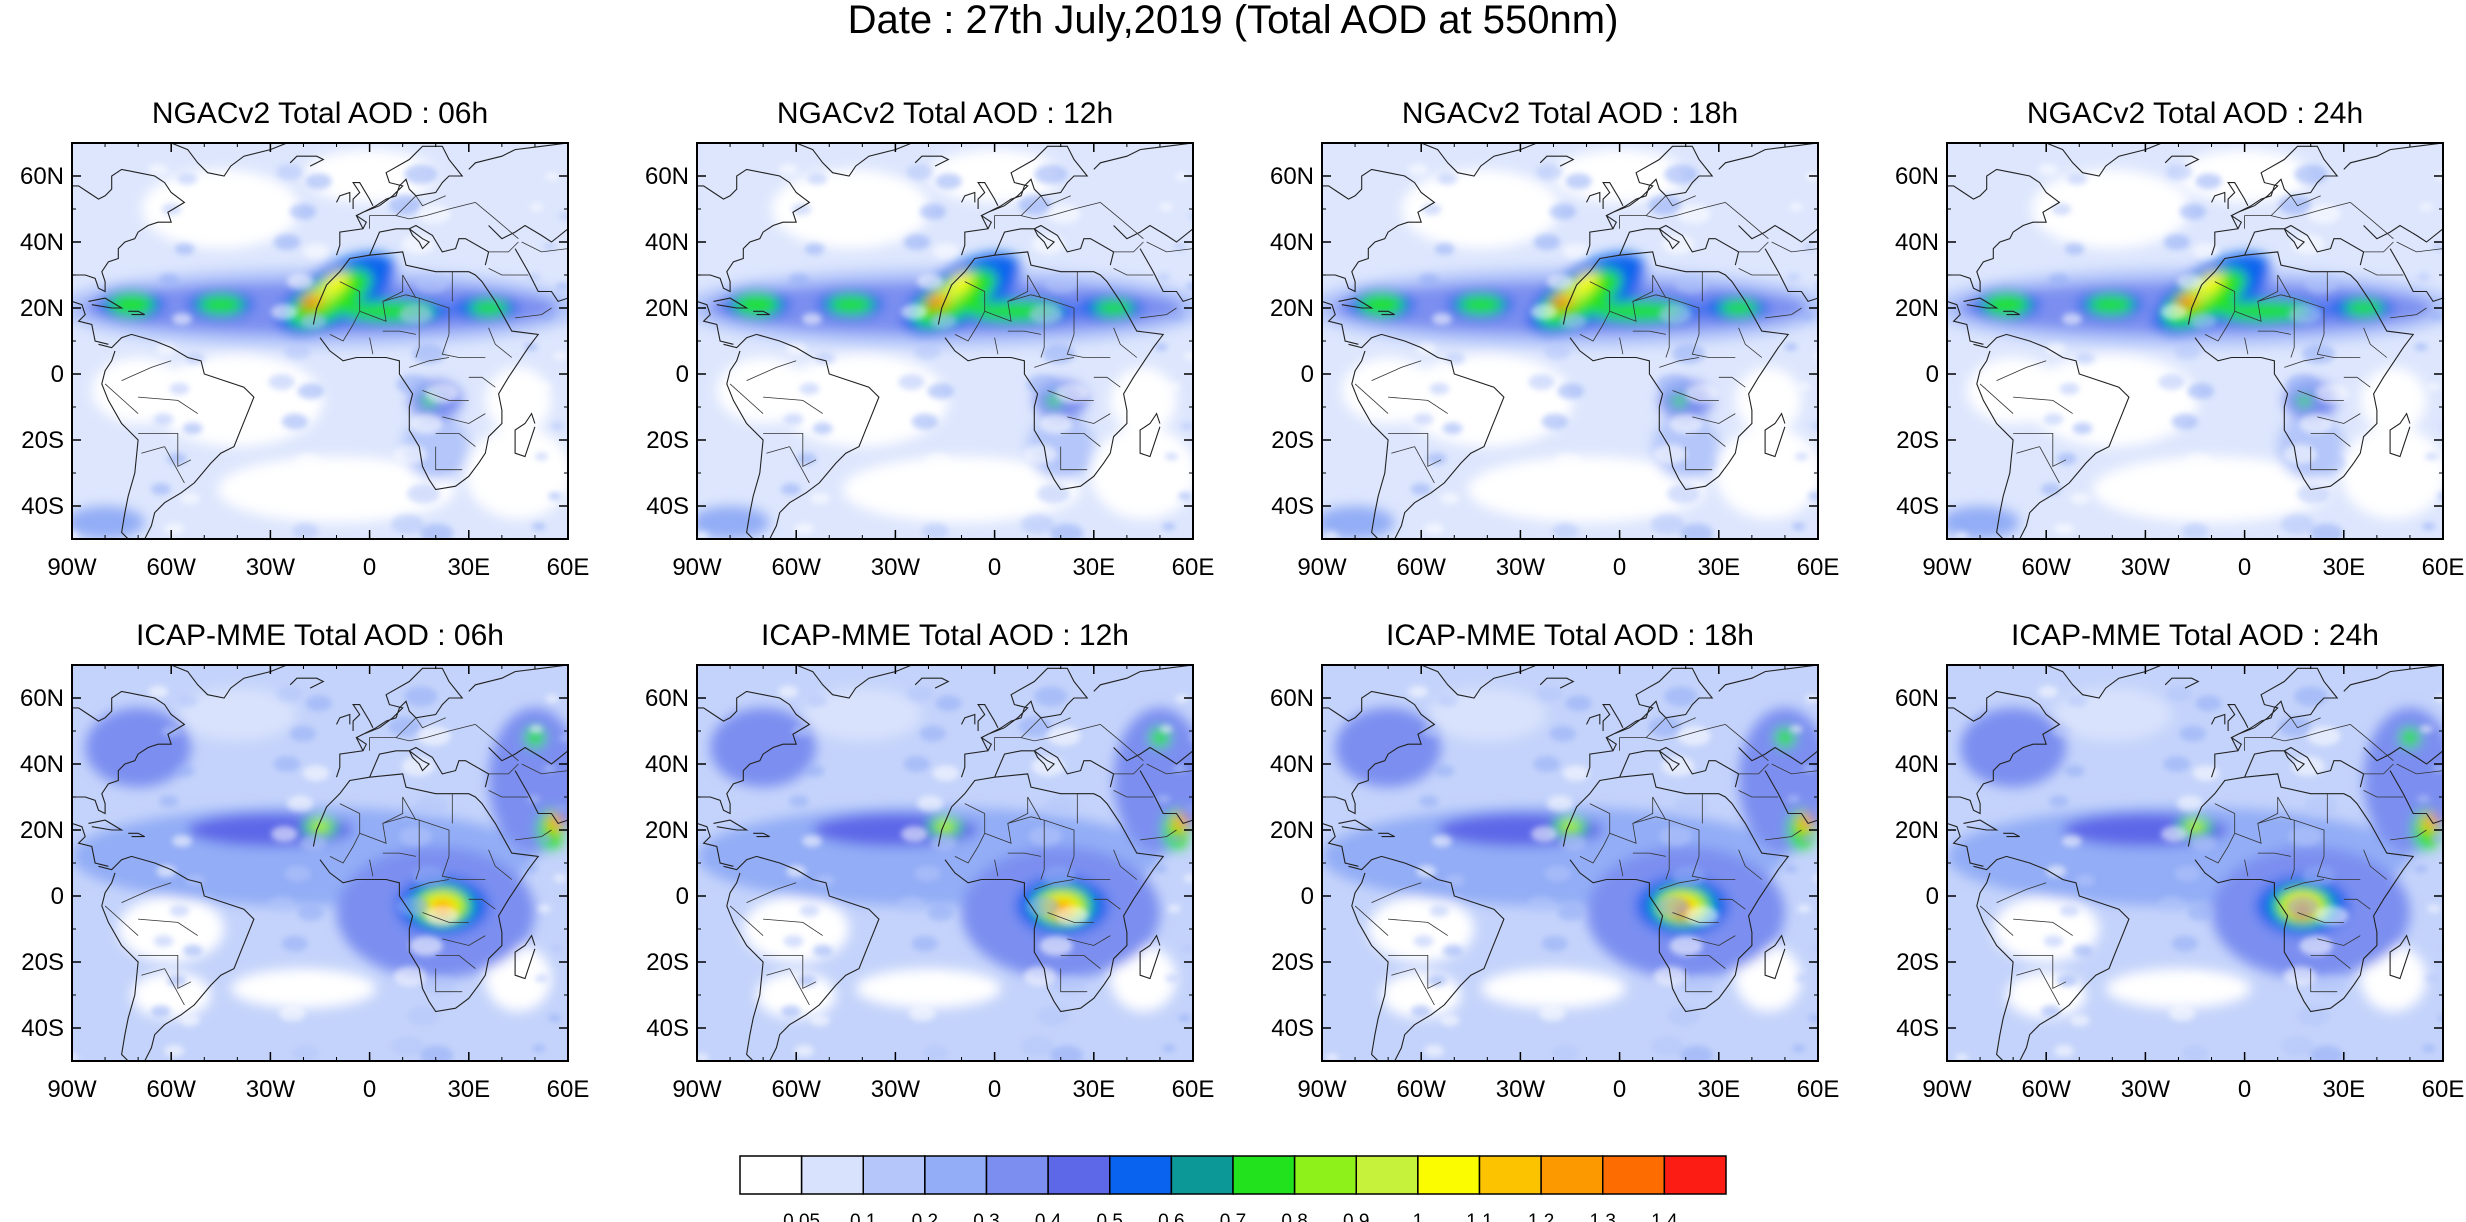  I want to click on colorbar-label: 0.1, so click(863, 1216).